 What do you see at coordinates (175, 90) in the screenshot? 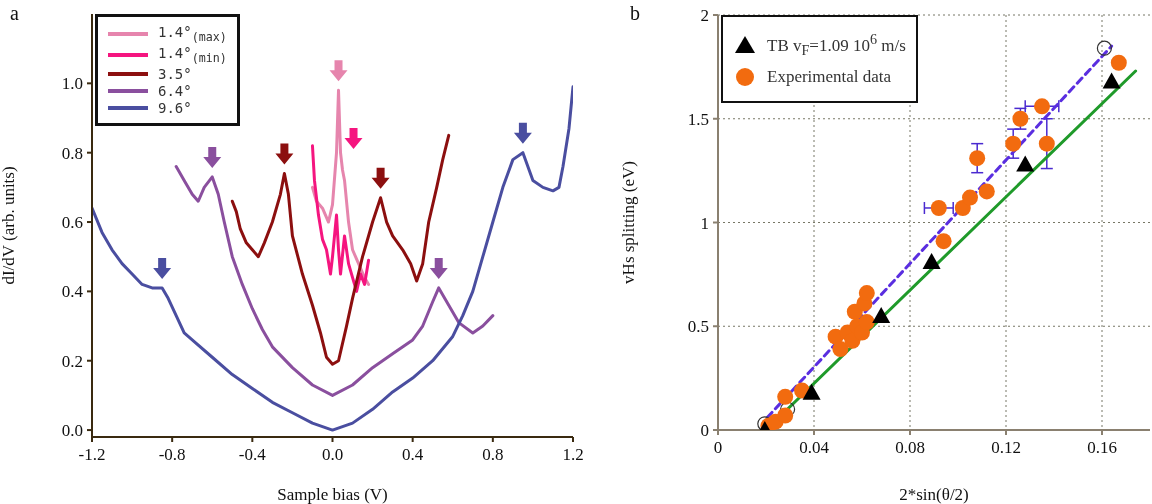
I see `legend-label: 6.4°` at bounding box center [175, 90].